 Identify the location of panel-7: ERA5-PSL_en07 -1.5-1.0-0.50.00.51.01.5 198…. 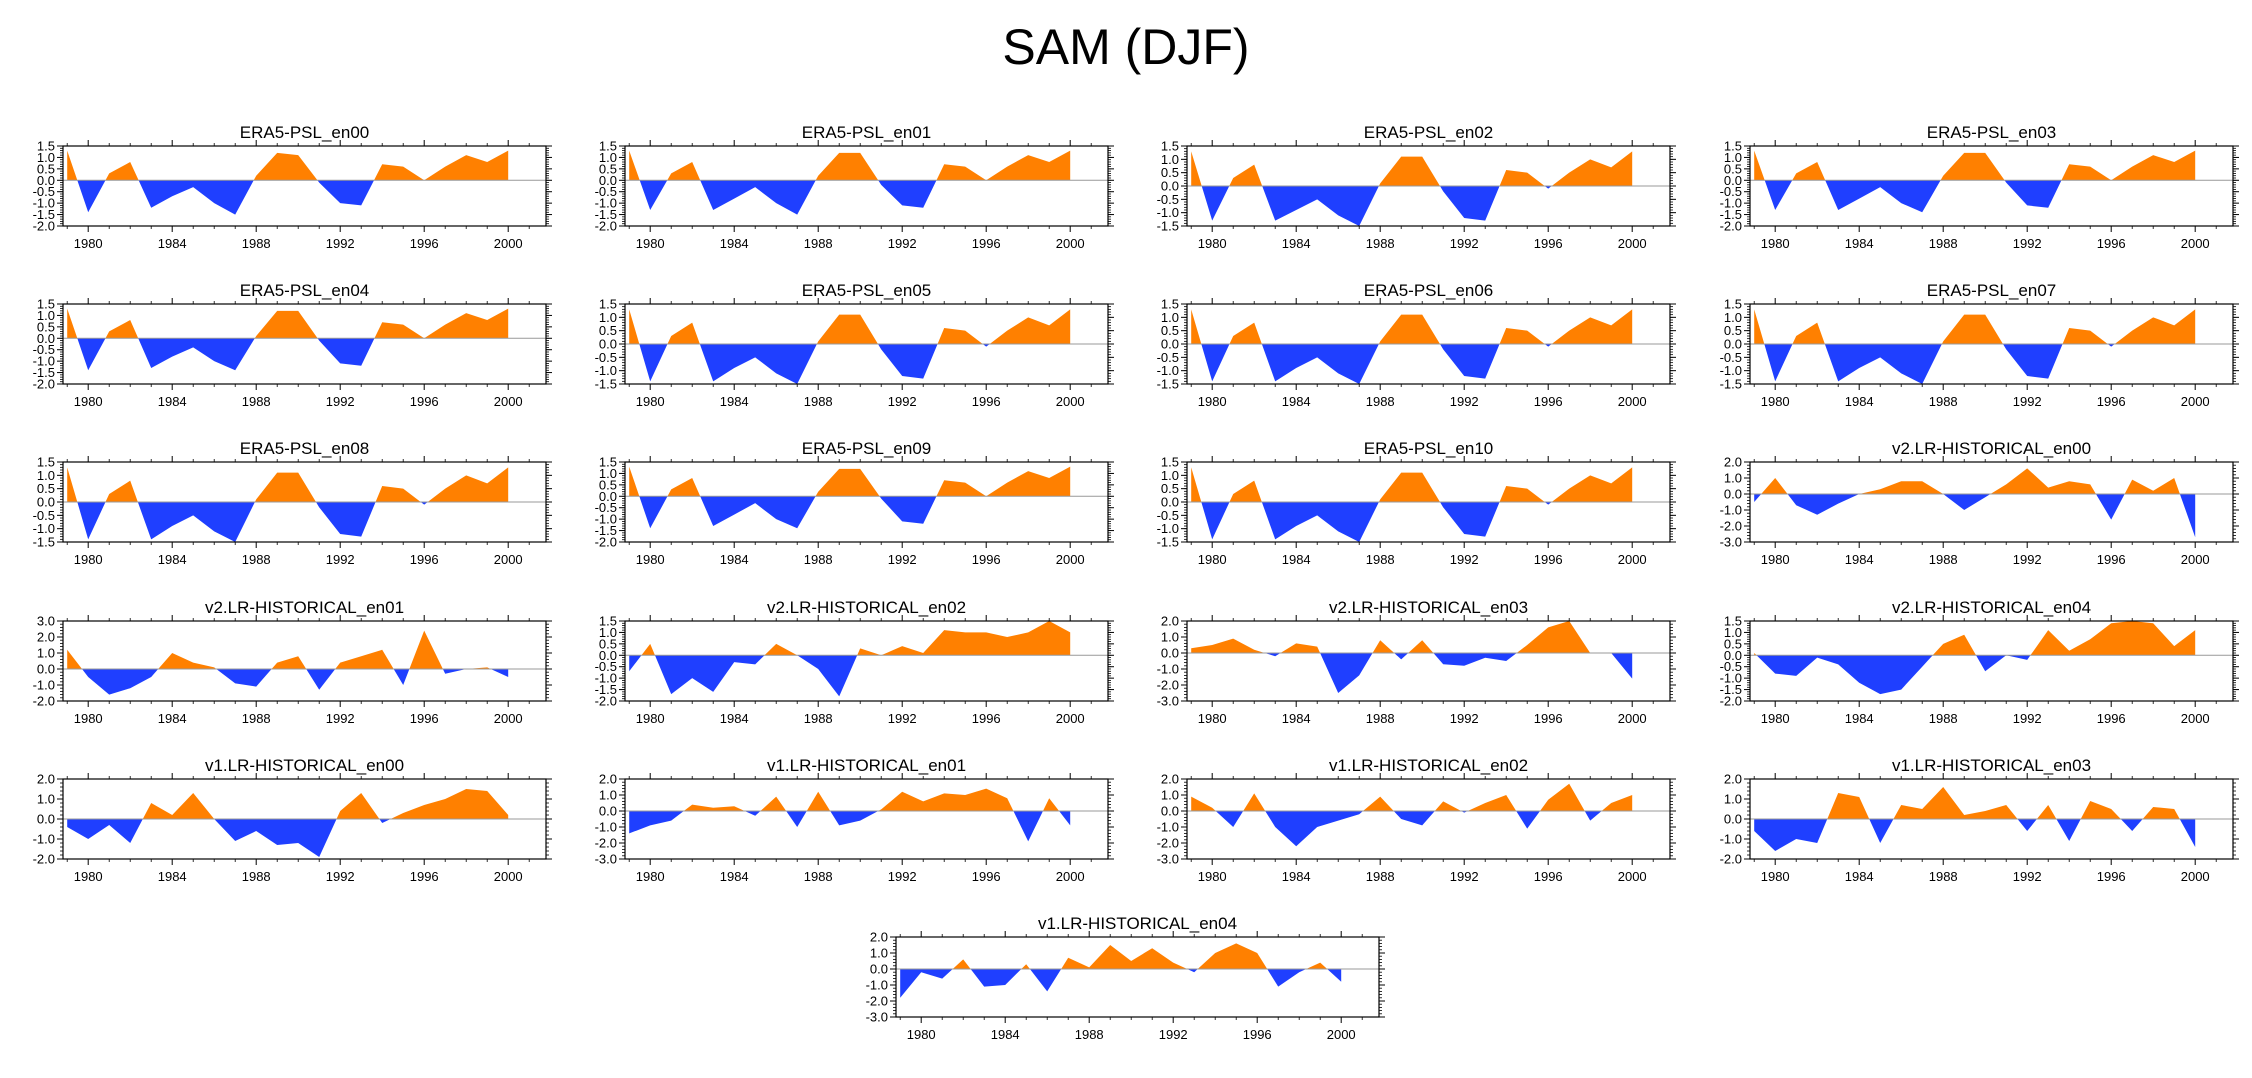
(1979, 345).